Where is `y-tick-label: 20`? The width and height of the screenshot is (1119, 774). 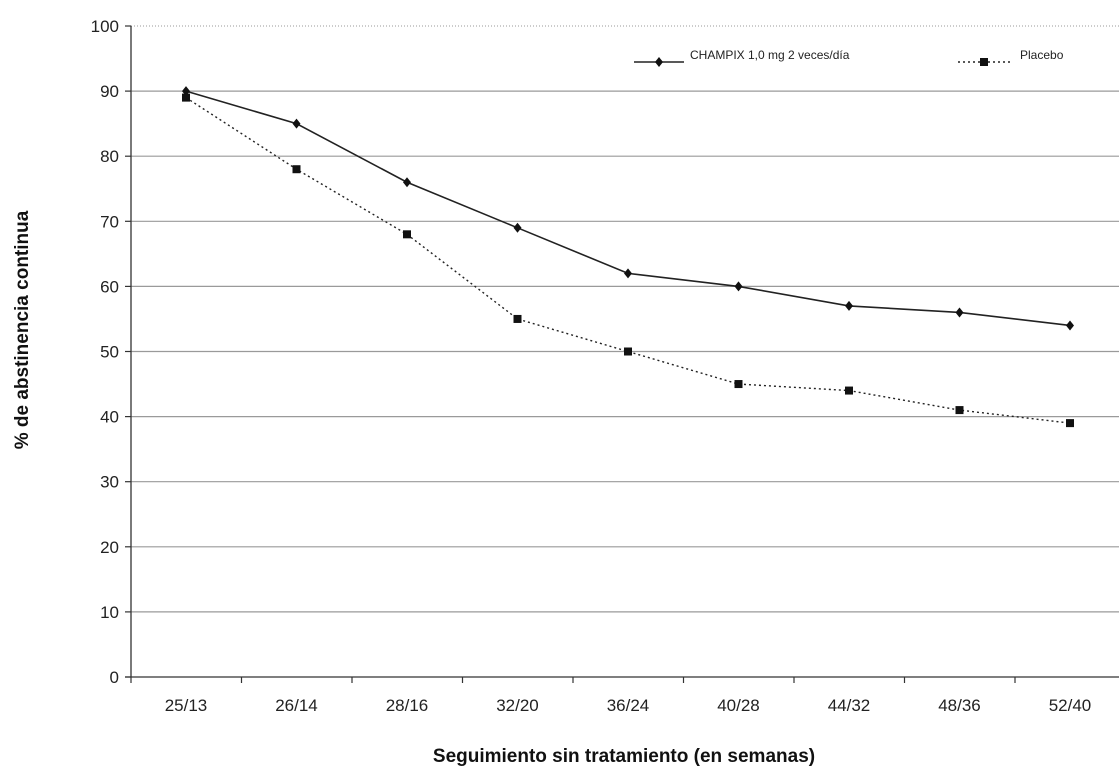 y-tick-label: 20 is located at coordinates (109, 547).